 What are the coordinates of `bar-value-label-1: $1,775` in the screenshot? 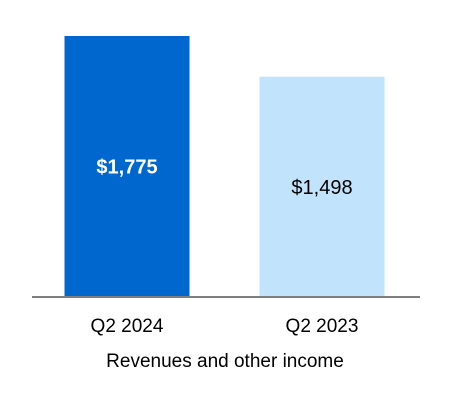 It's located at (126, 168).